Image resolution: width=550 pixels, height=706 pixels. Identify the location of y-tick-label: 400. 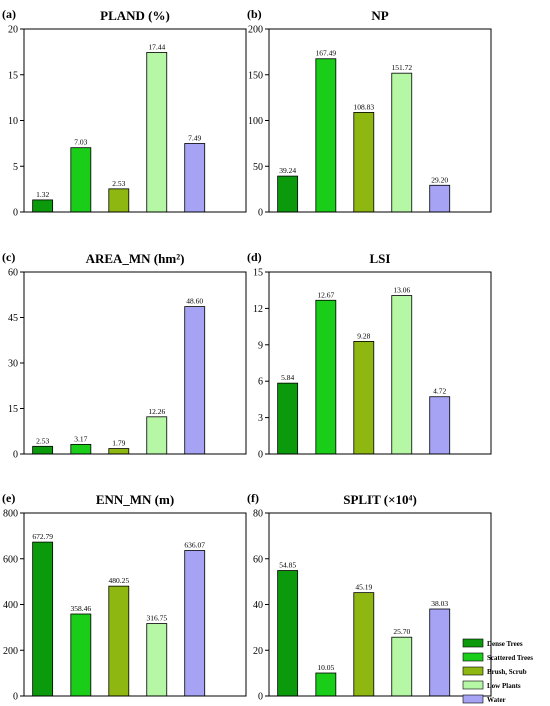
(10, 605).